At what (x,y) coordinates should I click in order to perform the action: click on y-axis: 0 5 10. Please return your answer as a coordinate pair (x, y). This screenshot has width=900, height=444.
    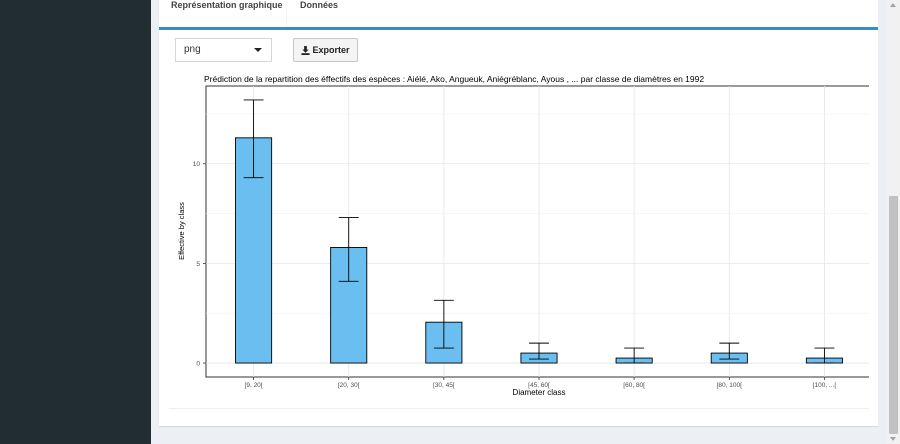
    Looking at the image, I should click on (199, 264).